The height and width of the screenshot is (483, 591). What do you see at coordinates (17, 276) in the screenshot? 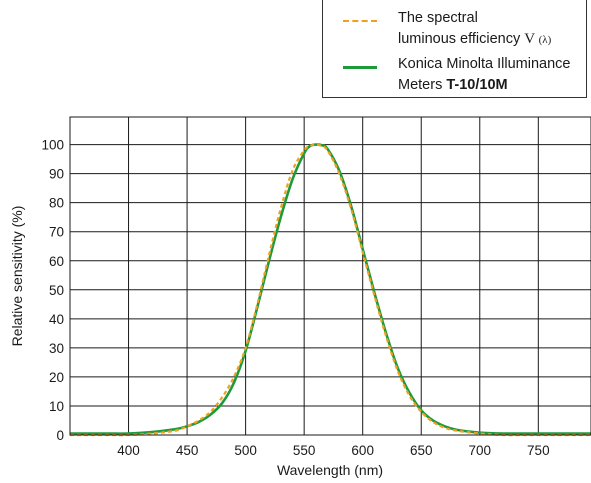
I see `y-axis-label: Relative sensitivity (%)` at bounding box center [17, 276].